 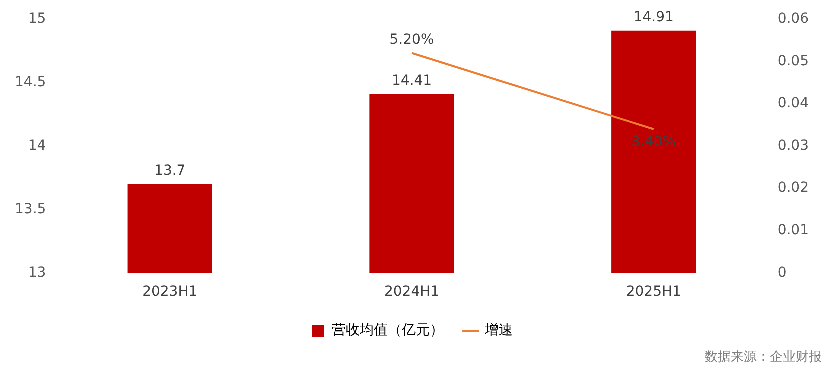 I want to click on y2-tick-label: 0, so click(x=782, y=272).